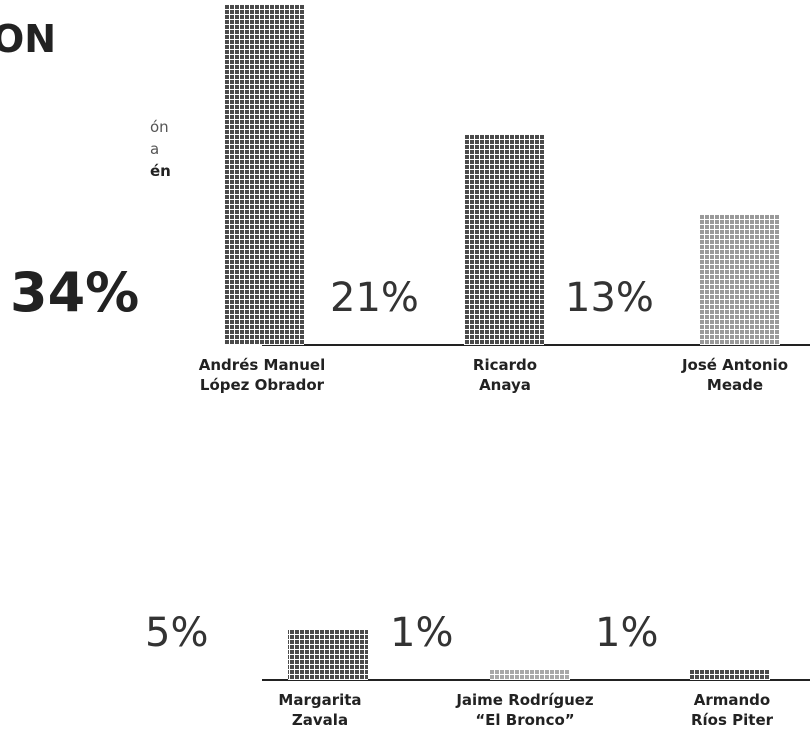  What do you see at coordinates (28, 39) in the screenshot?
I see `chart-title: ON` at bounding box center [28, 39].